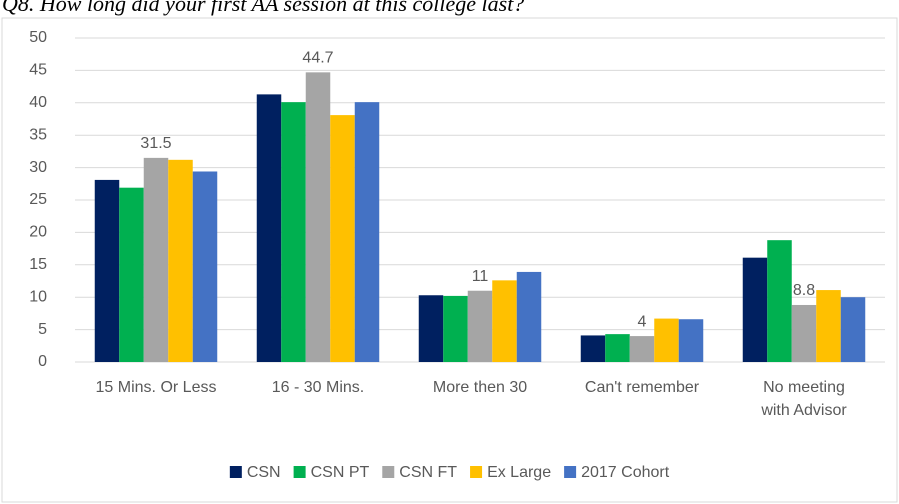 The height and width of the screenshot is (504, 899). I want to click on legend-label: CSN, so click(264, 472).